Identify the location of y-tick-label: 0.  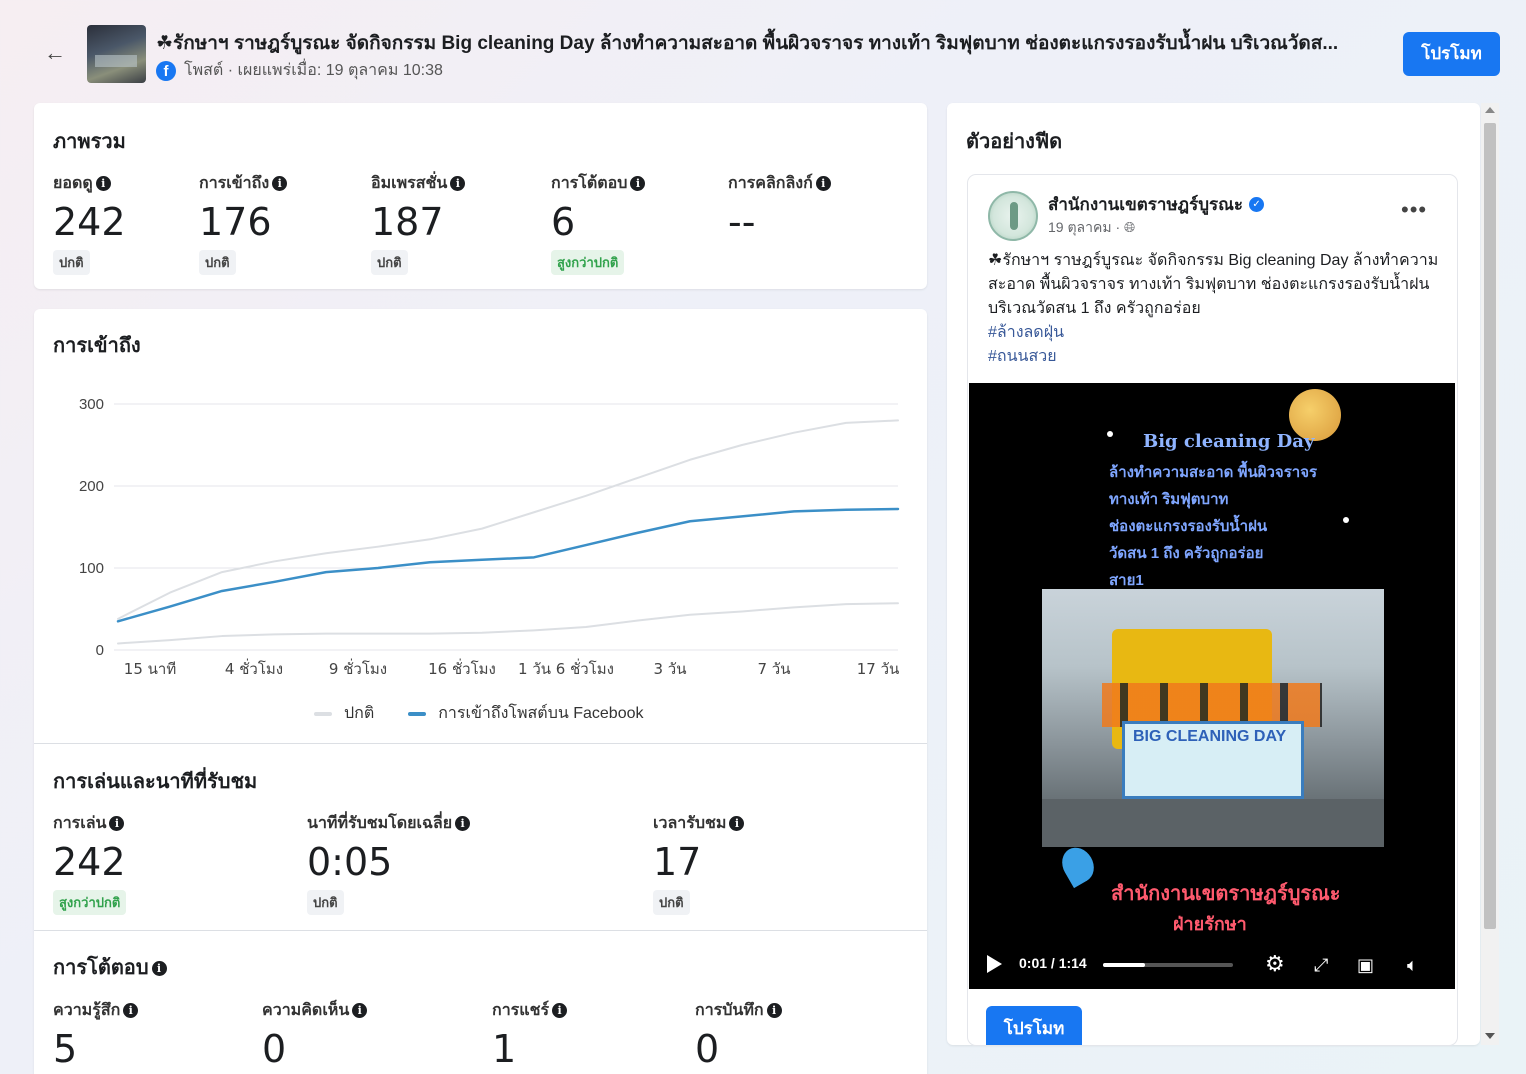
(100, 650).